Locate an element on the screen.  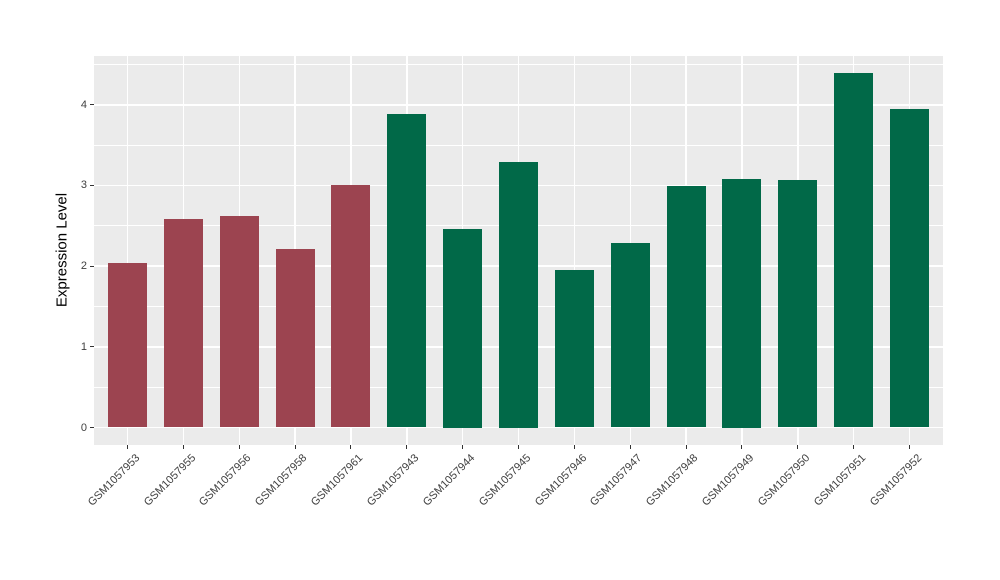
x-tick-label: GSM1057956 is located at coordinates (225, 480).